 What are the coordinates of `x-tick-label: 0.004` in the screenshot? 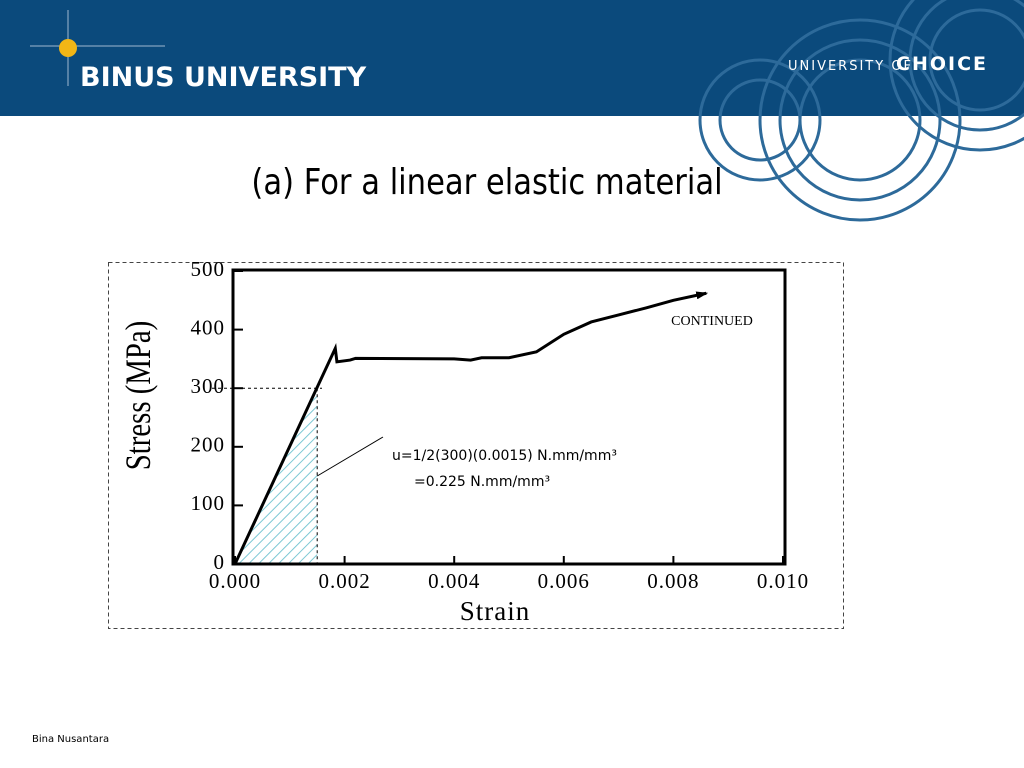 It's located at (454, 581).